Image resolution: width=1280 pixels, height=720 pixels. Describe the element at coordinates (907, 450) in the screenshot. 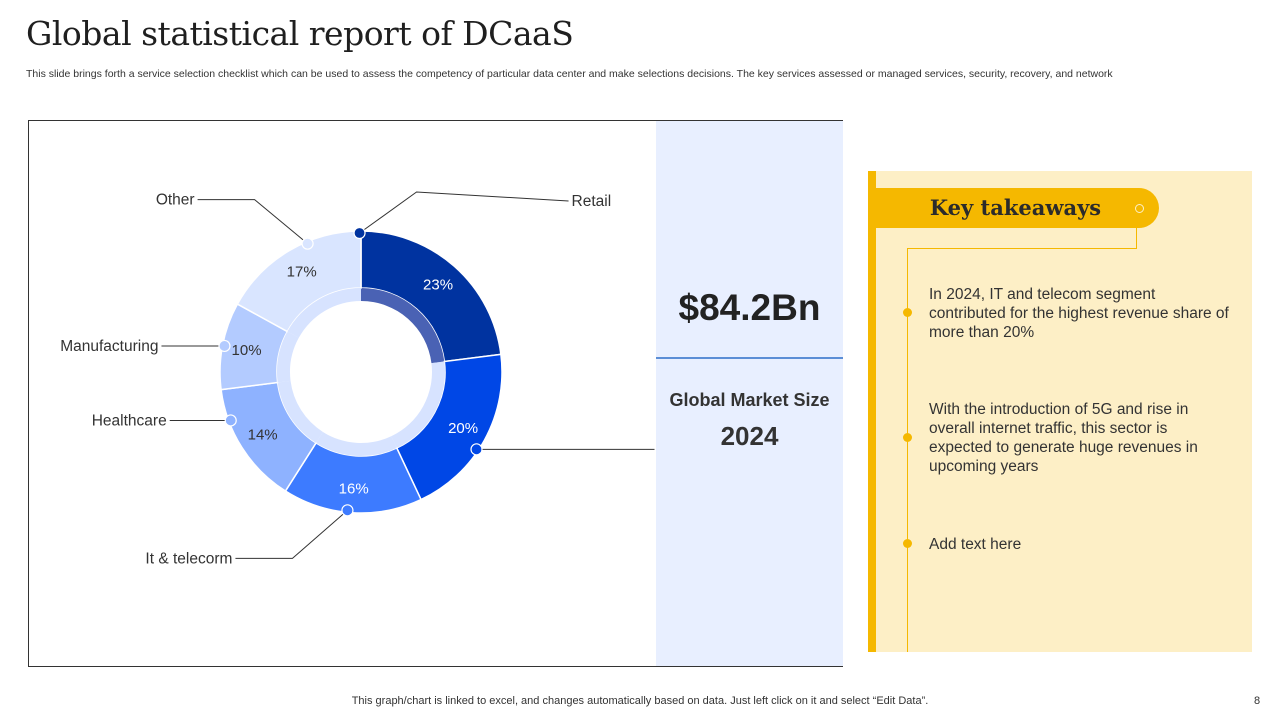

I see `takeaways-timeline` at that location.